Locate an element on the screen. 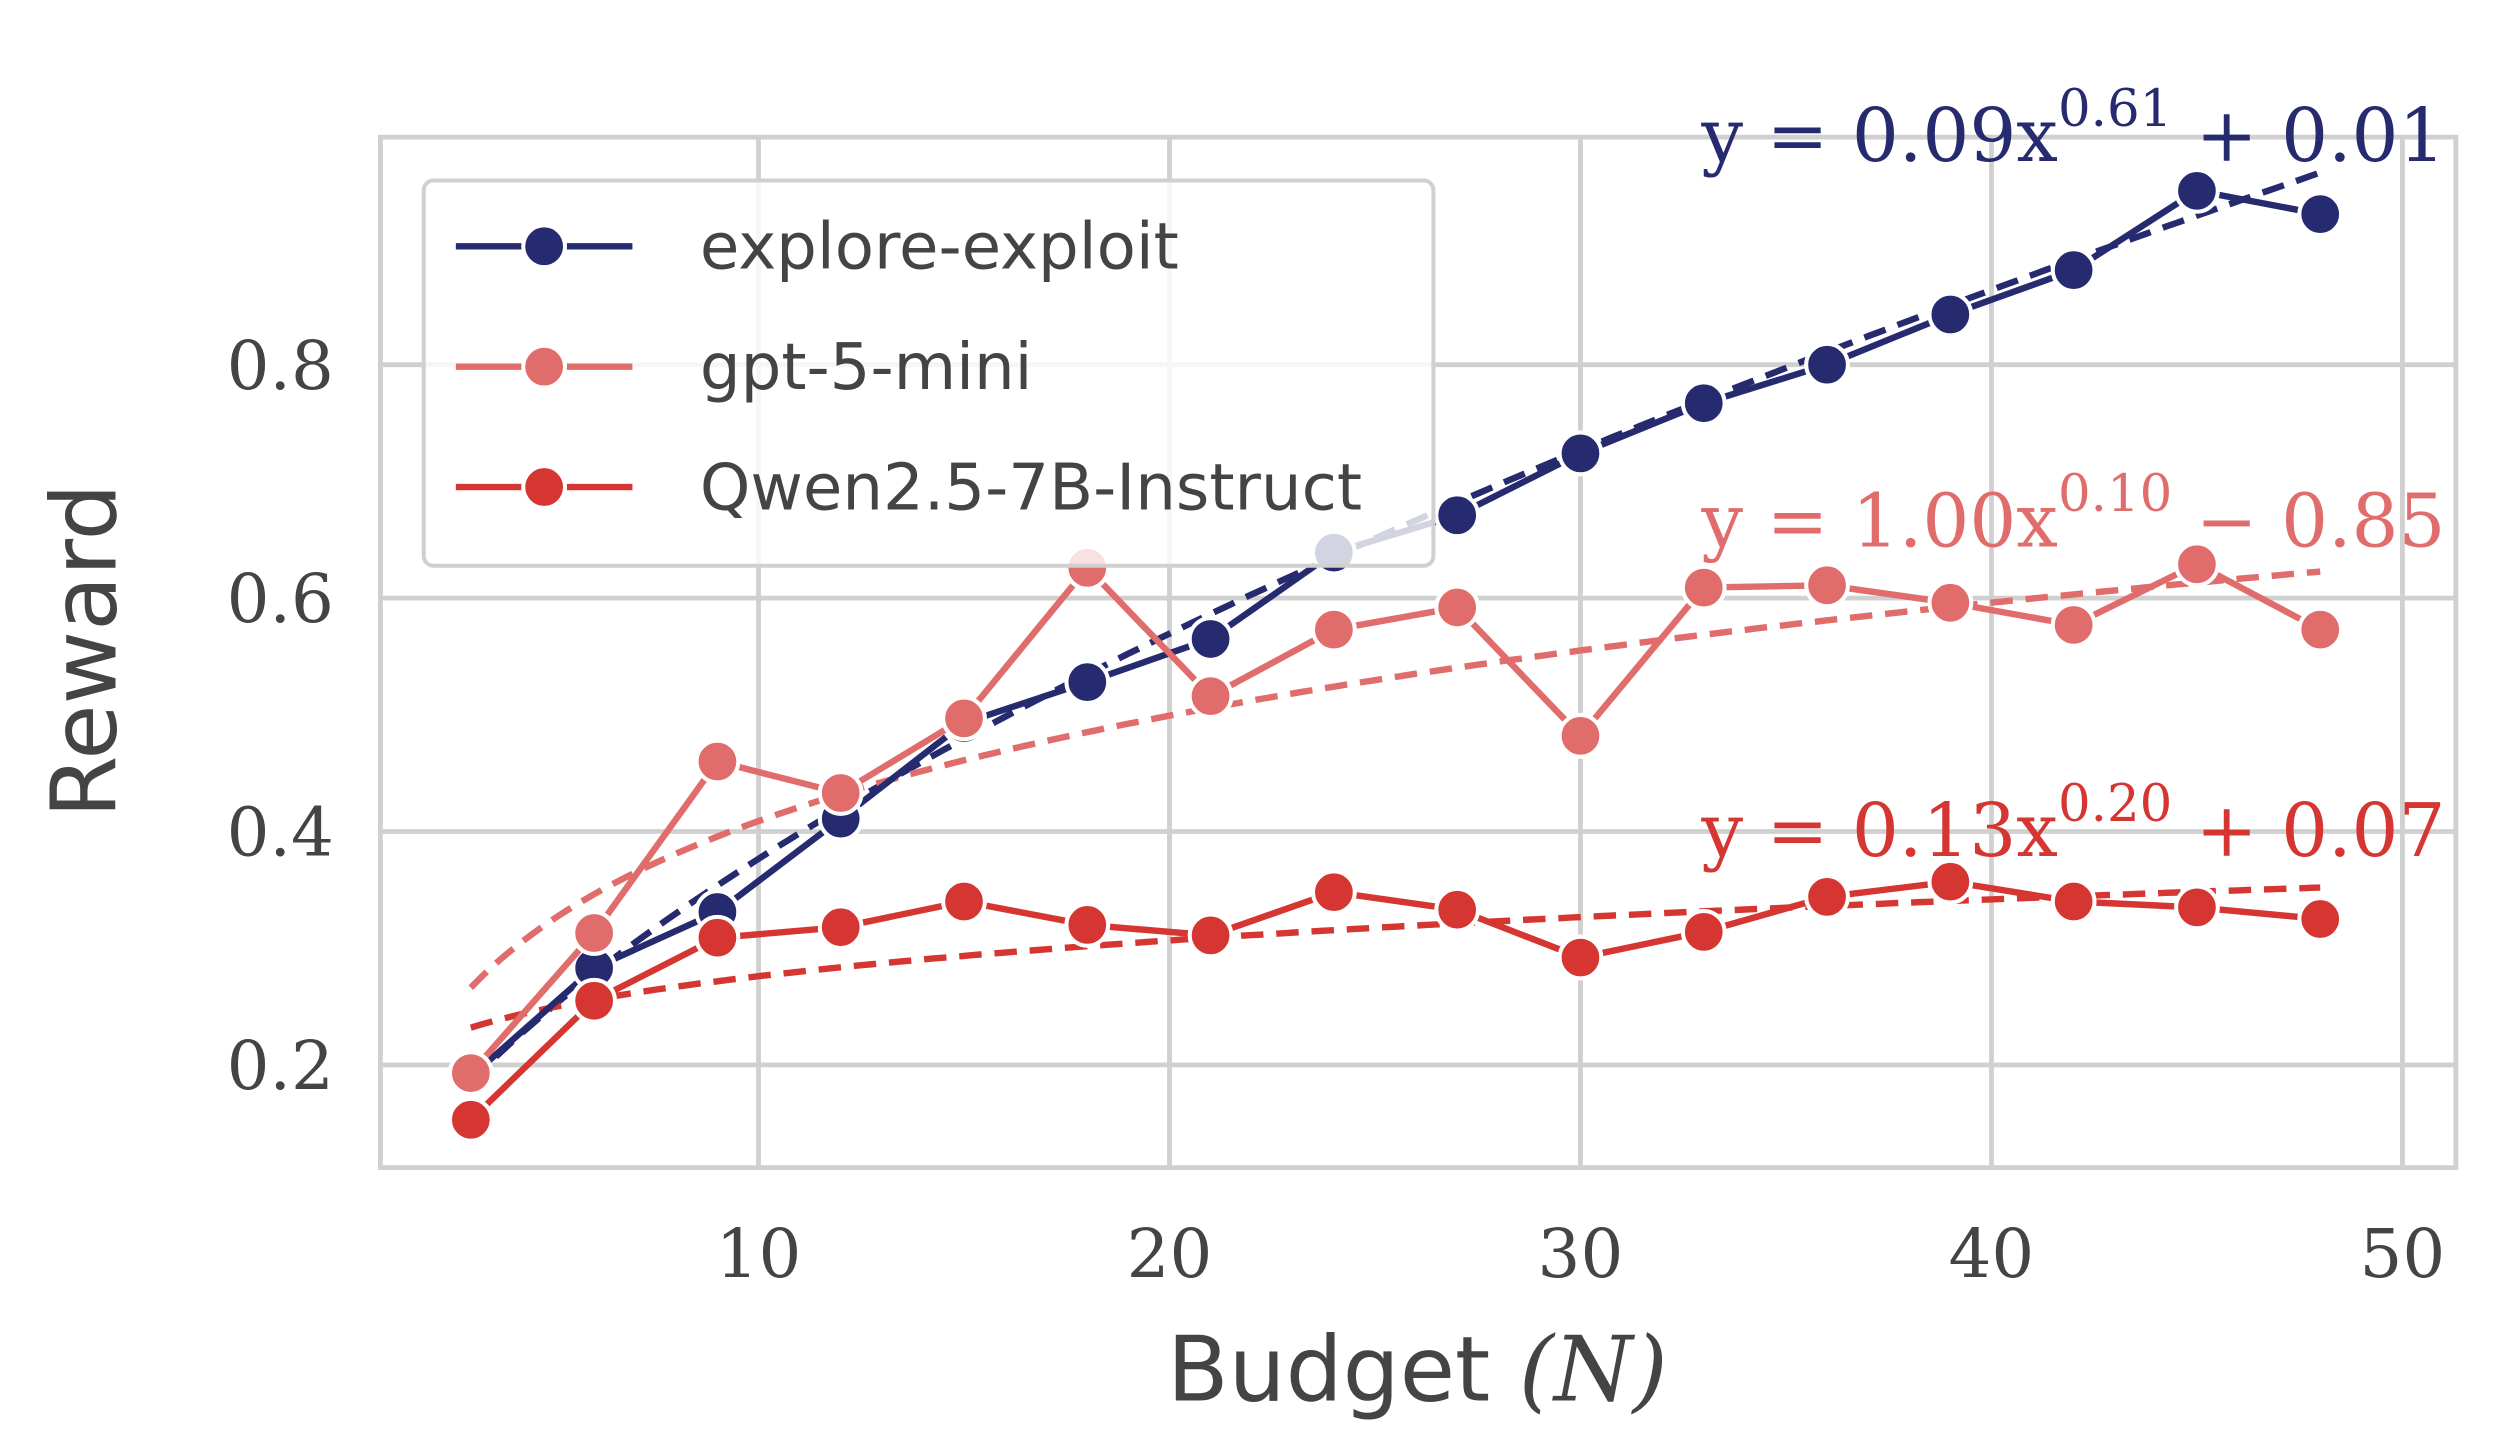  fit-equation: y = 0.13x0.20 + 0.07 is located at coordinates (2072, 824).